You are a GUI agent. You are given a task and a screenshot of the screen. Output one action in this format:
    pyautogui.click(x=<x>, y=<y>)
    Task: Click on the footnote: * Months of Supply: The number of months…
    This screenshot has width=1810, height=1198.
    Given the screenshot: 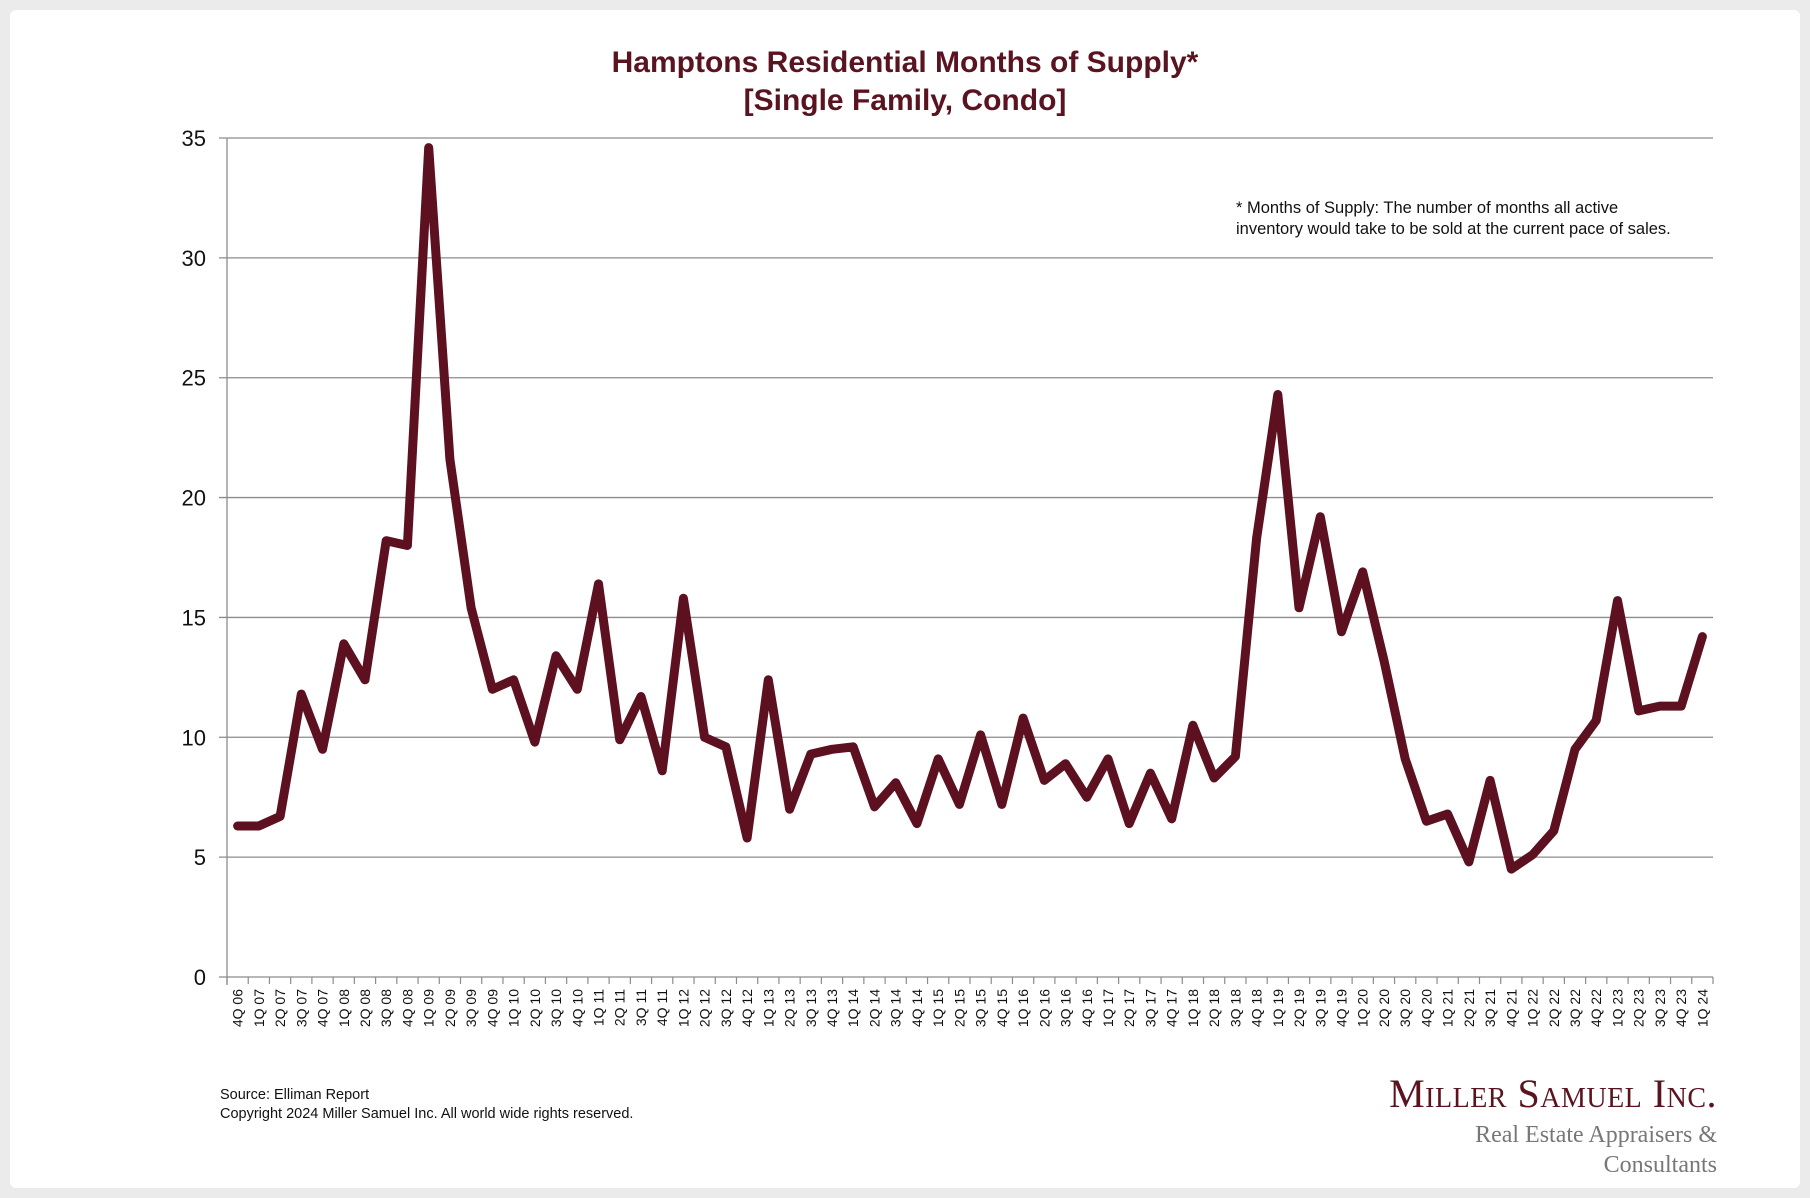 What is the action you would take?
    pyautogui.click(x=1453, y=219)
    